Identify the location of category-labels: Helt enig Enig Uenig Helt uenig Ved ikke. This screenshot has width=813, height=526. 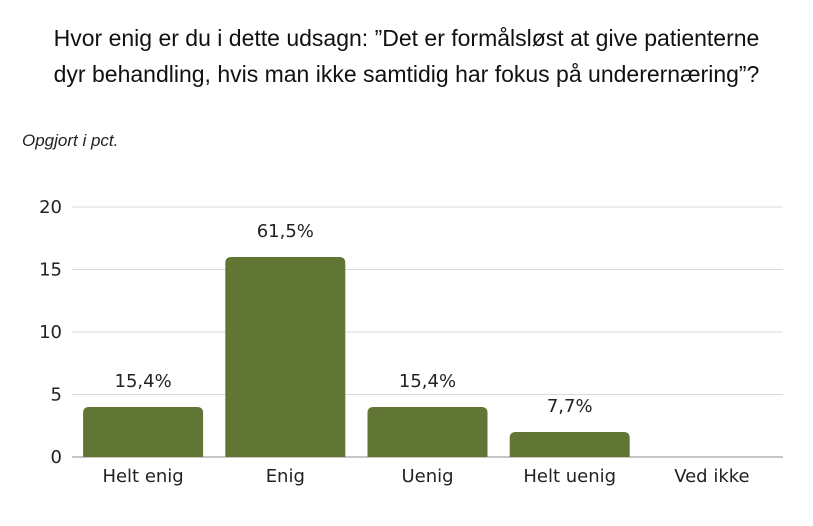
(425, 476).